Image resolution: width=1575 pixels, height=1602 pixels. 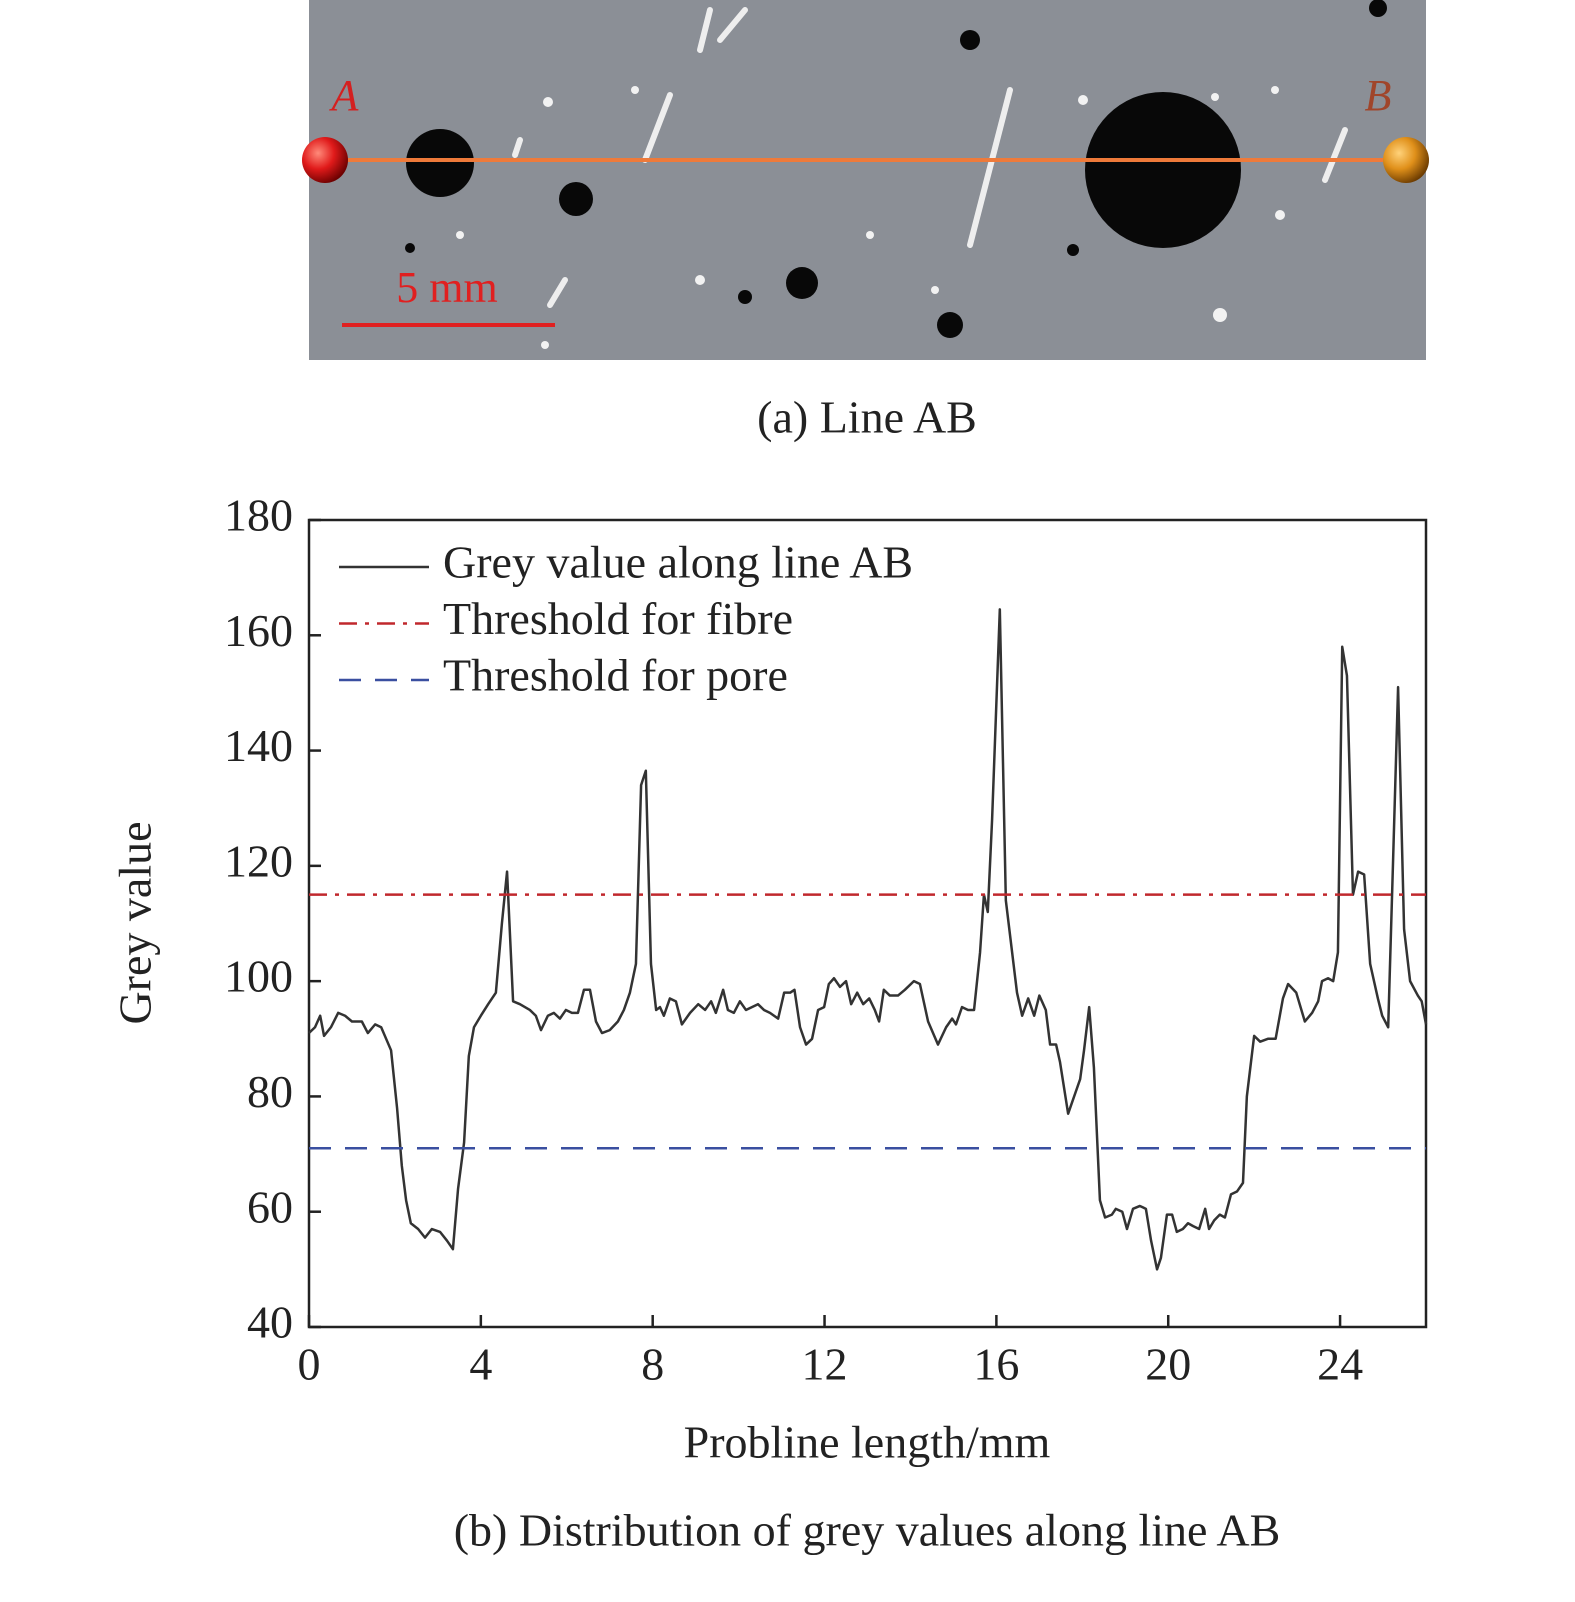 I want to click on y-tick-label: 40, so click(x=270, y=1322).